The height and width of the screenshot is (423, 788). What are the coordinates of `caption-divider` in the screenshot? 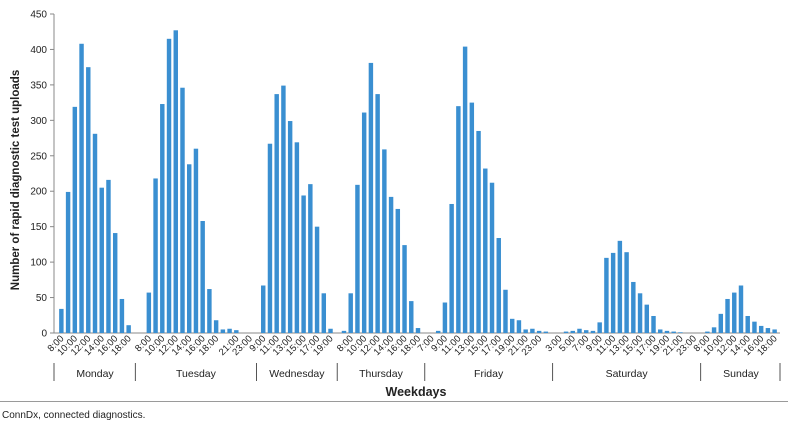 It's located at (394, 401).